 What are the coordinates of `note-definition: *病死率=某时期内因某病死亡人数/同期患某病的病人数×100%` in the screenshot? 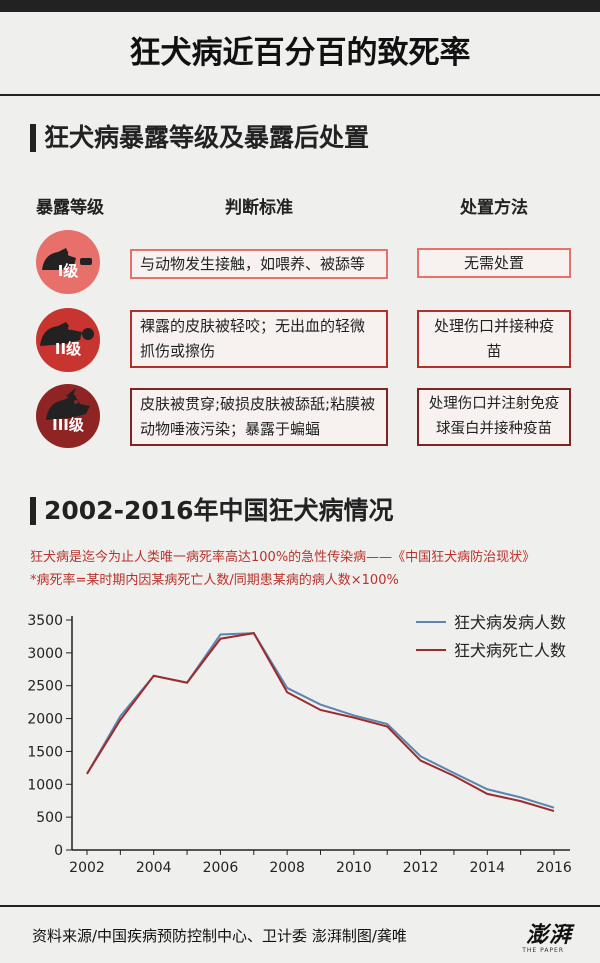 It's located at (214, 580).